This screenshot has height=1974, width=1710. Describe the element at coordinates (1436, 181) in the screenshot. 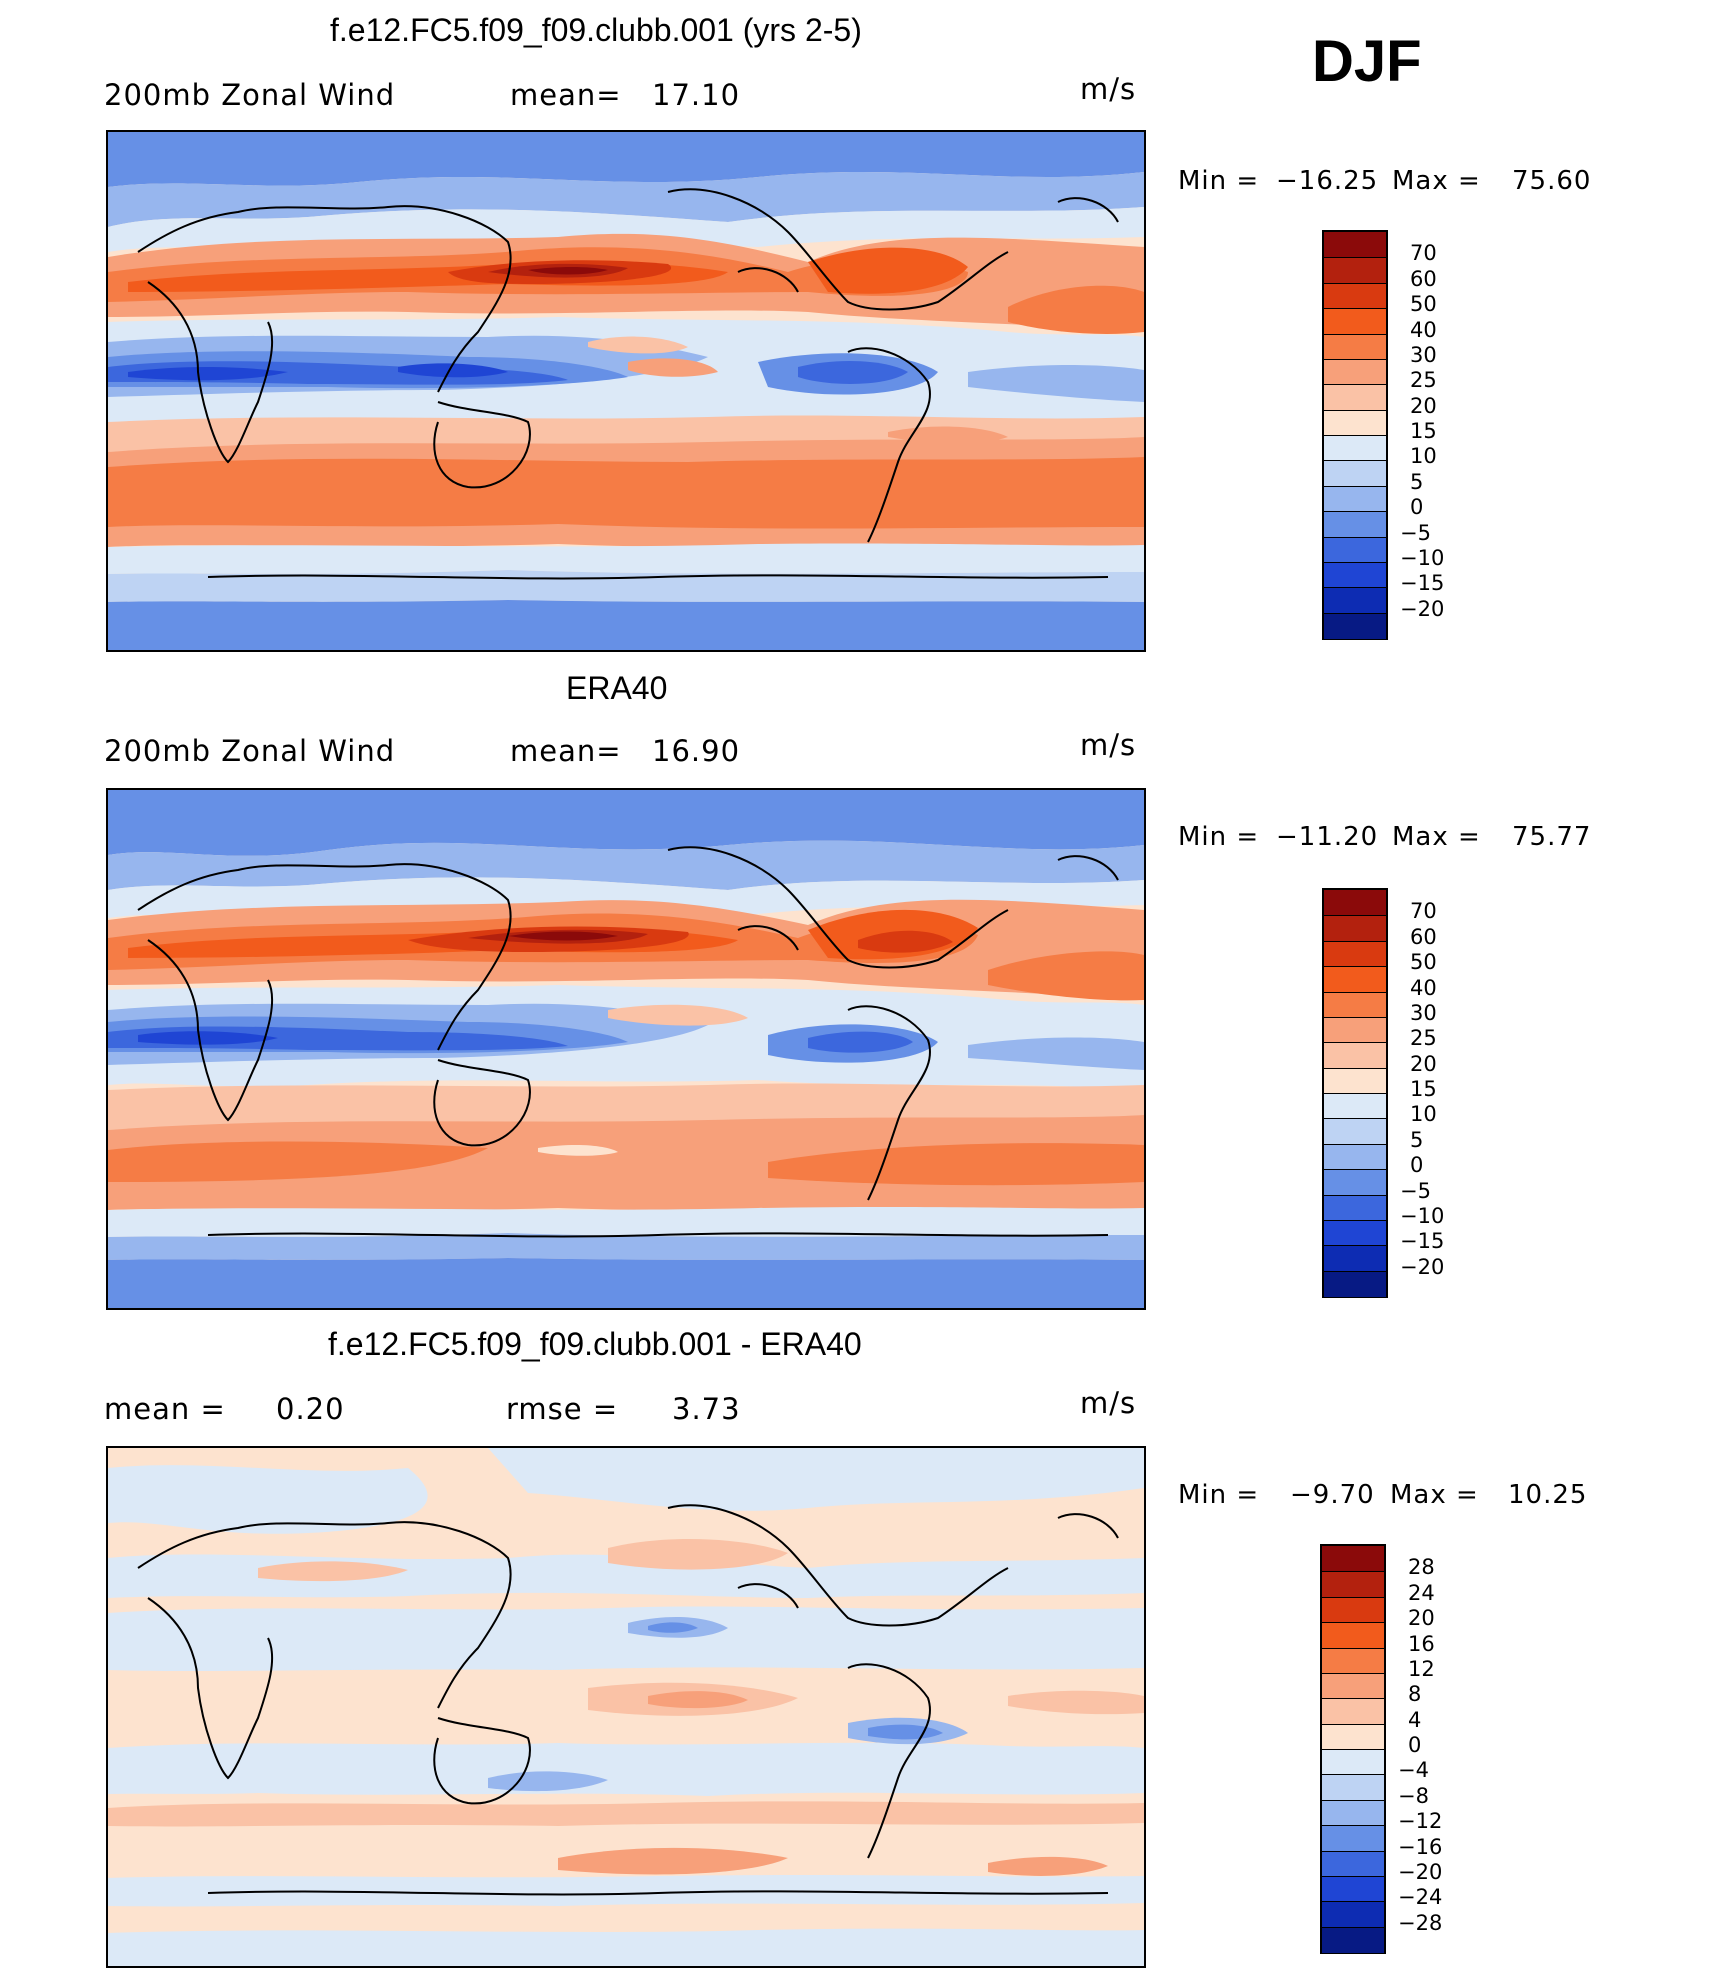

I see `panel1-max-label: Max =` at that location.